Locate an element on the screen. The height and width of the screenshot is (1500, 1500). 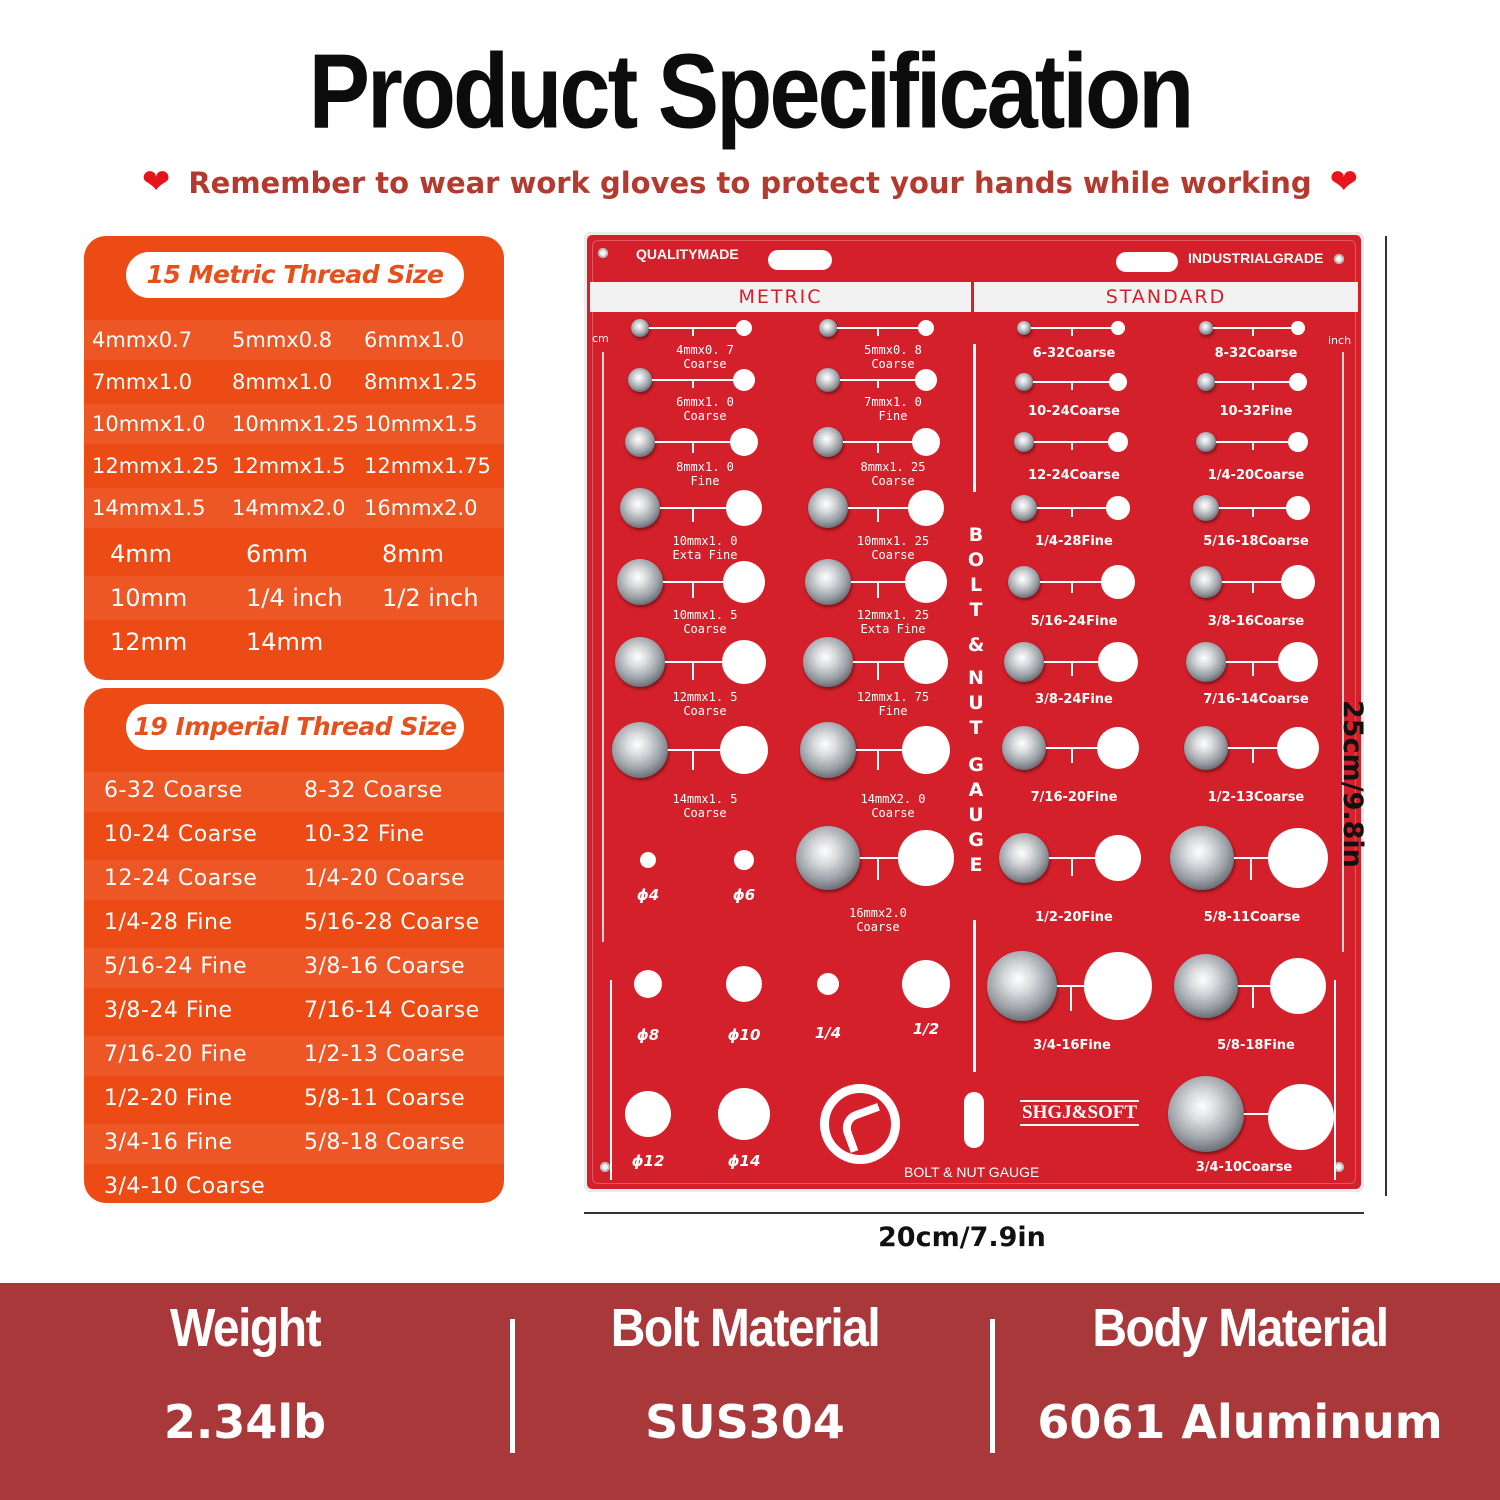
thread-size-item: 1/4-20 Coarse is located at coordinates (385, 878).